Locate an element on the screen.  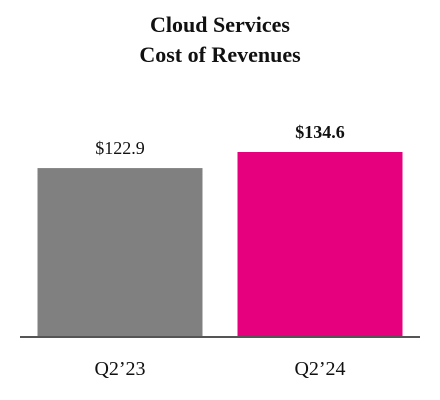
x-tick-label-0: Q2’23 is located at coordinates (119, 369).